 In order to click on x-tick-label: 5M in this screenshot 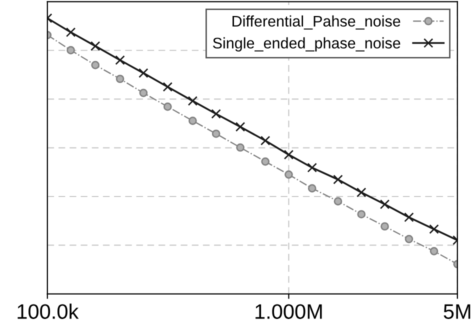, I will do `click(457, 311)`.